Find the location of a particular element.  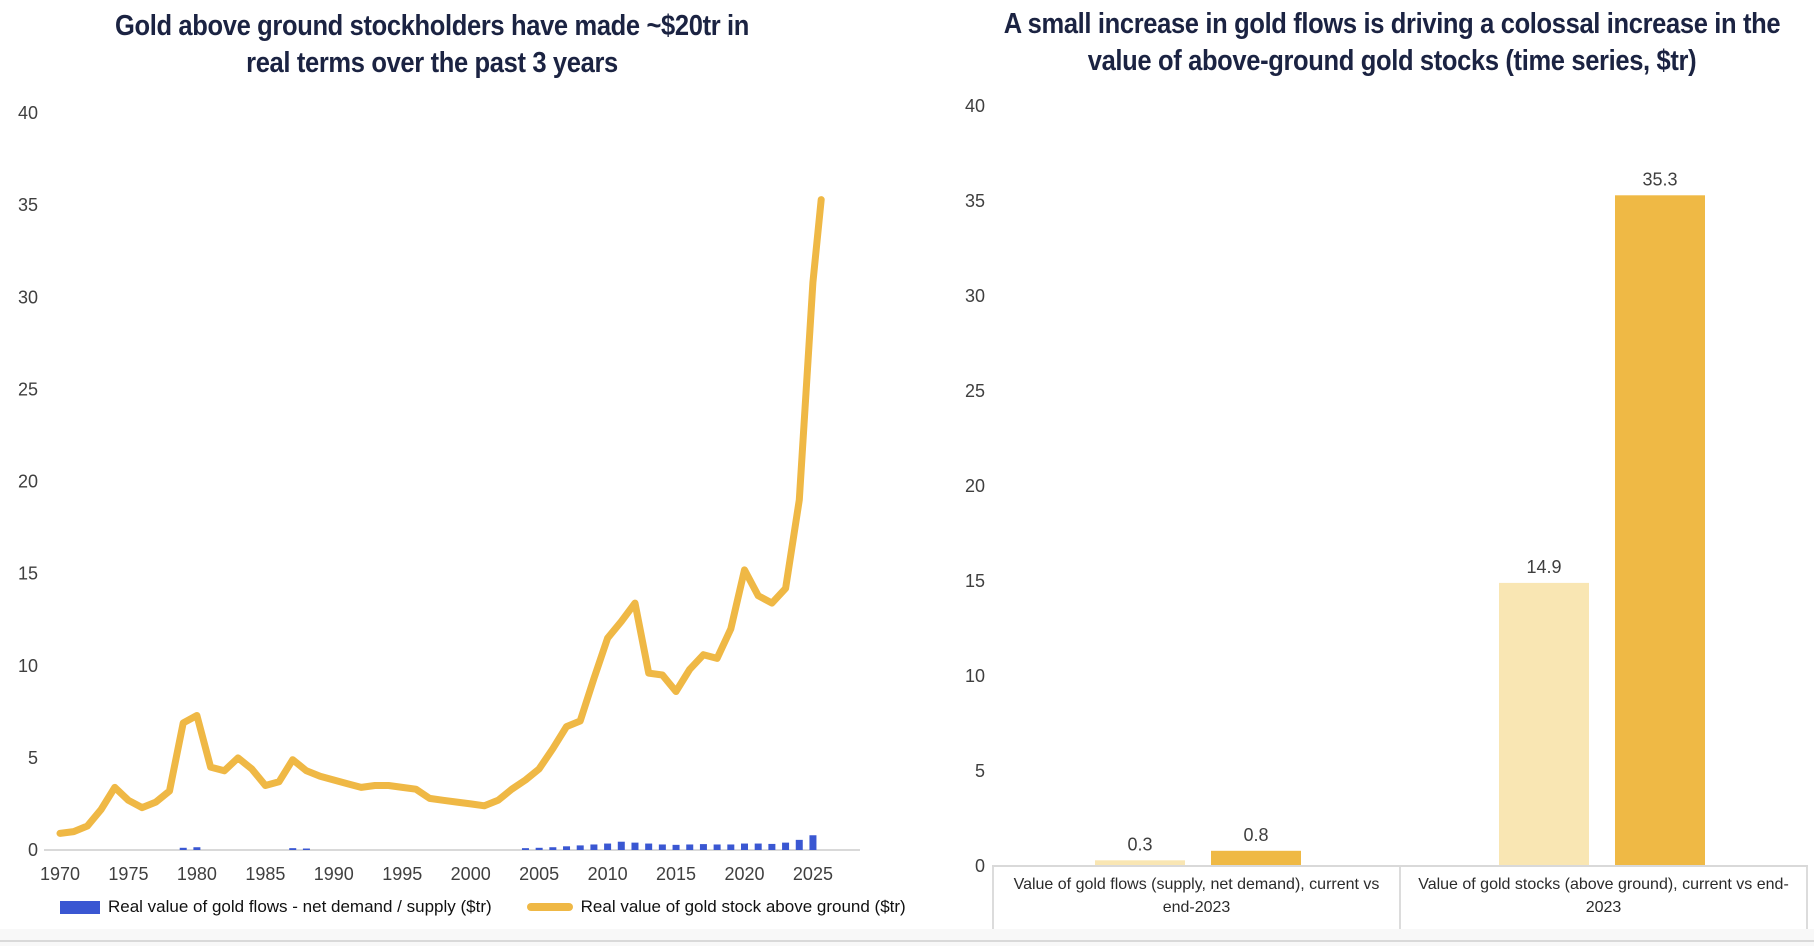

bar-group: 0.3 0.8 is located at coordinates (1198, 845).